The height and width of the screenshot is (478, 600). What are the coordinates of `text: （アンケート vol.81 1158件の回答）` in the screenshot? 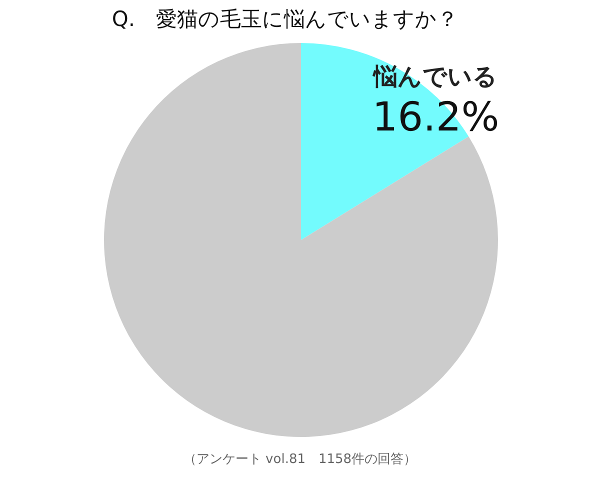 It's located at (300, 459).